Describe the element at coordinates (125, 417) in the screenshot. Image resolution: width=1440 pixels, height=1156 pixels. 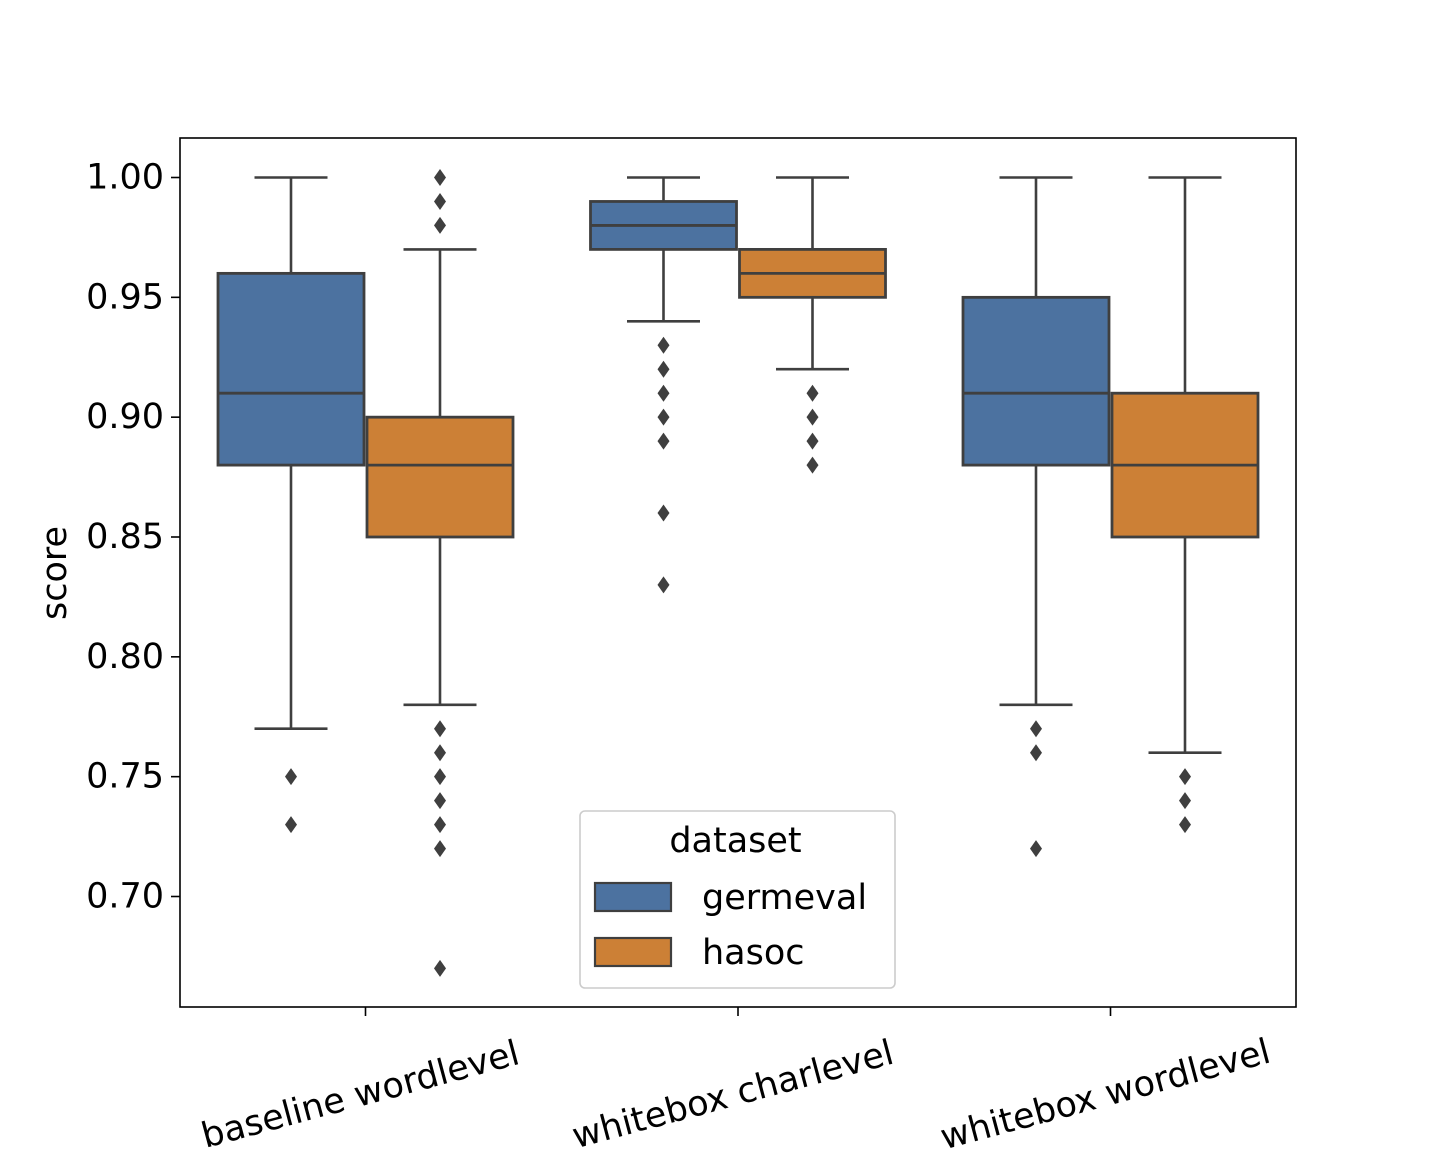
I see `y-tick-label: 0.90` at that location.